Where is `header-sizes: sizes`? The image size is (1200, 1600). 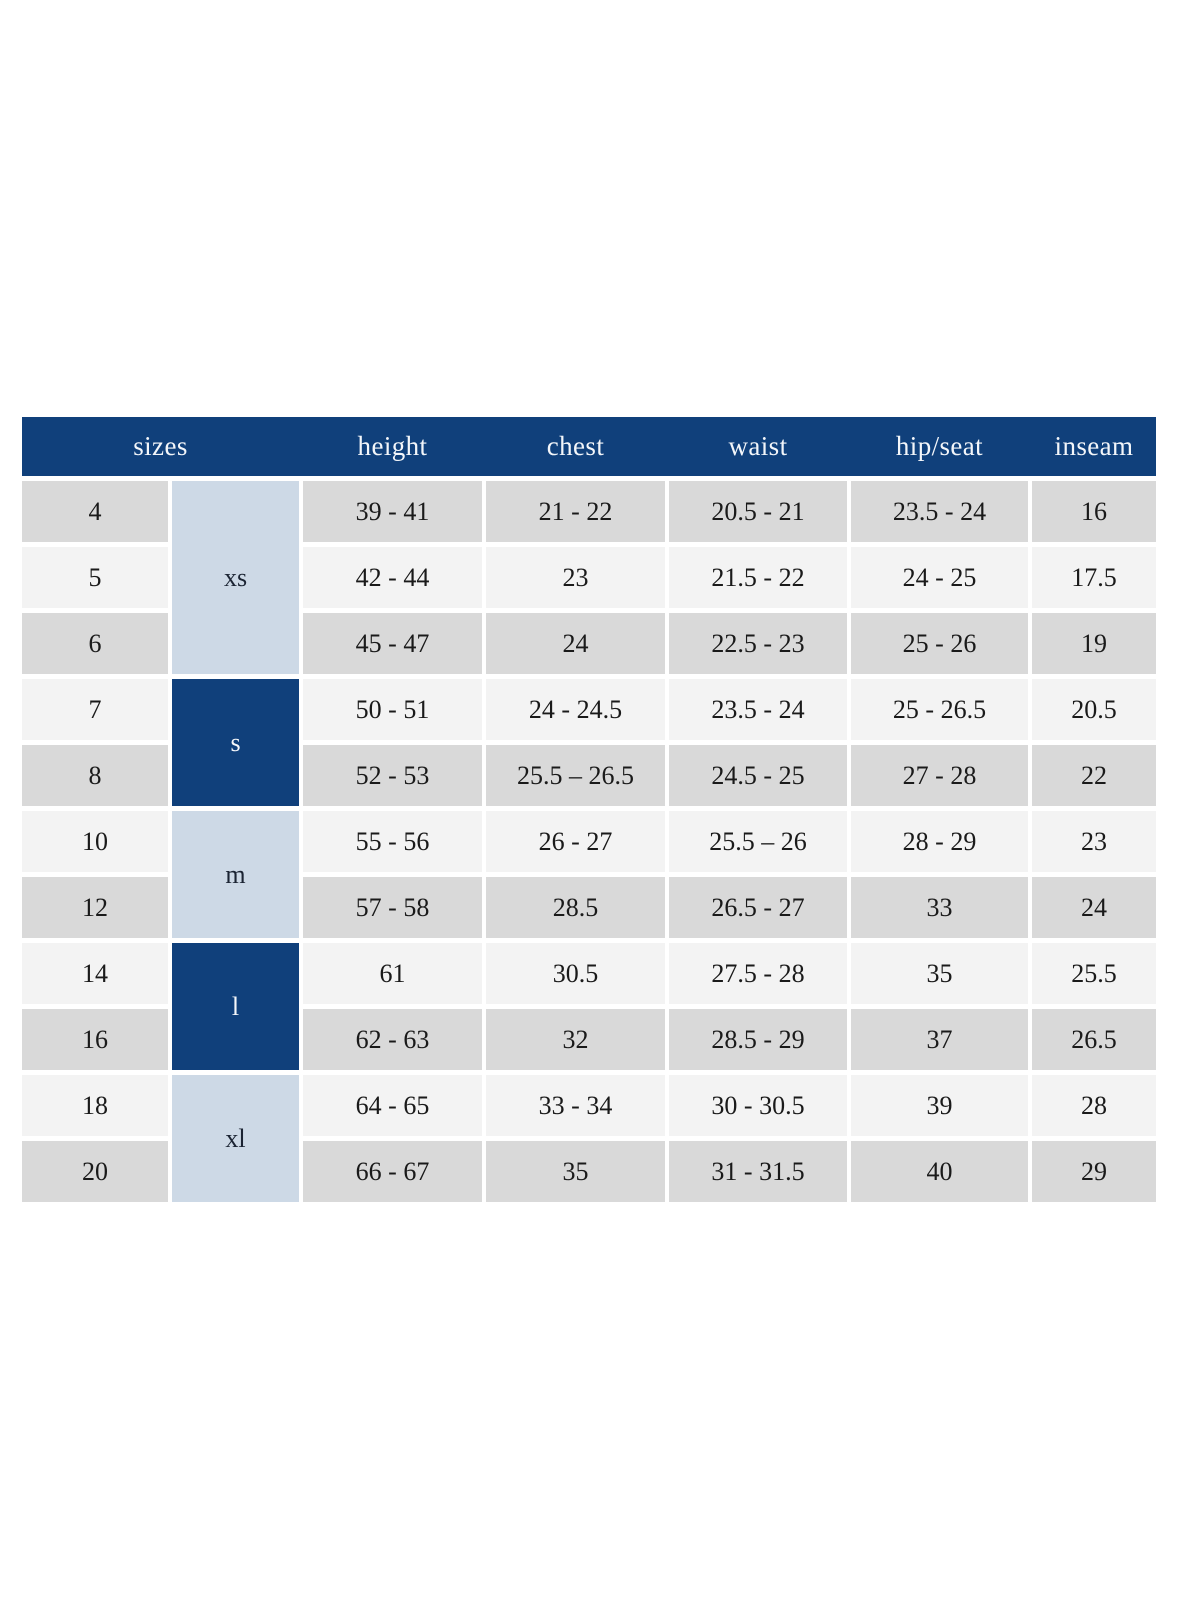
header-sizes: sizes is located at coordinates (160, 446).